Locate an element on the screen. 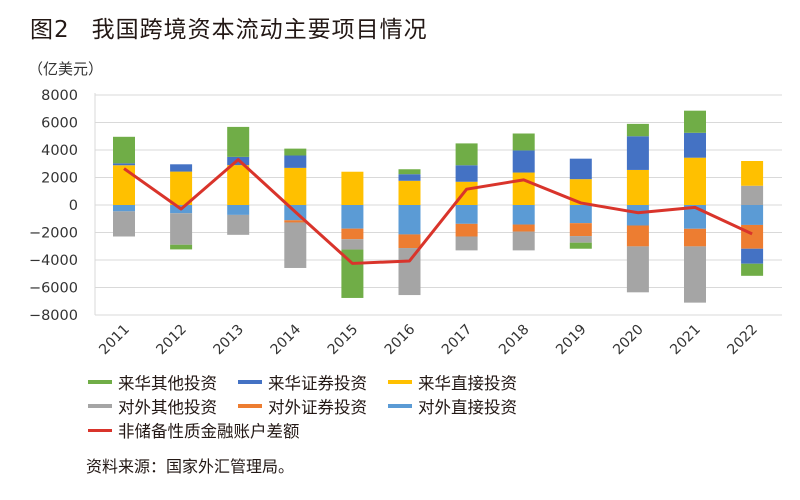  legend-item: 来华直接投资 is located at coordinates (463, 382).